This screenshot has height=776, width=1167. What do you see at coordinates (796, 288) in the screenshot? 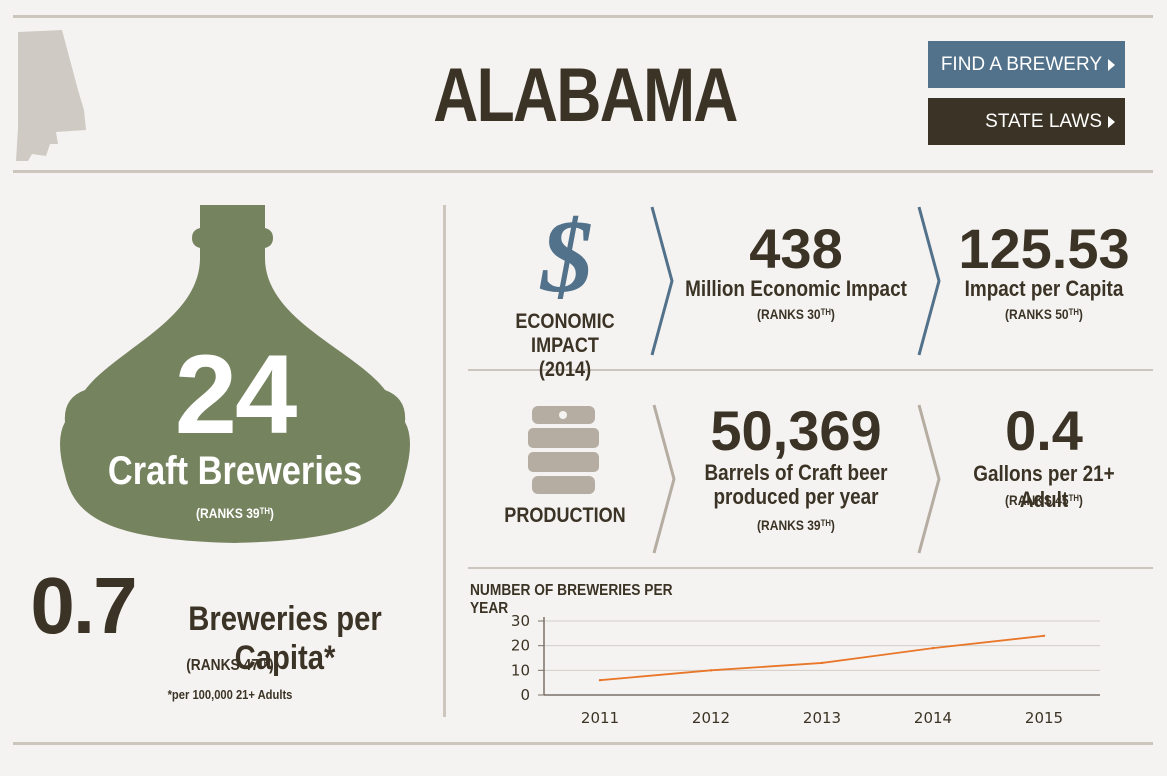
I see `economic-impact-label: Million Economic Impact` at bounding box center [796, 288].